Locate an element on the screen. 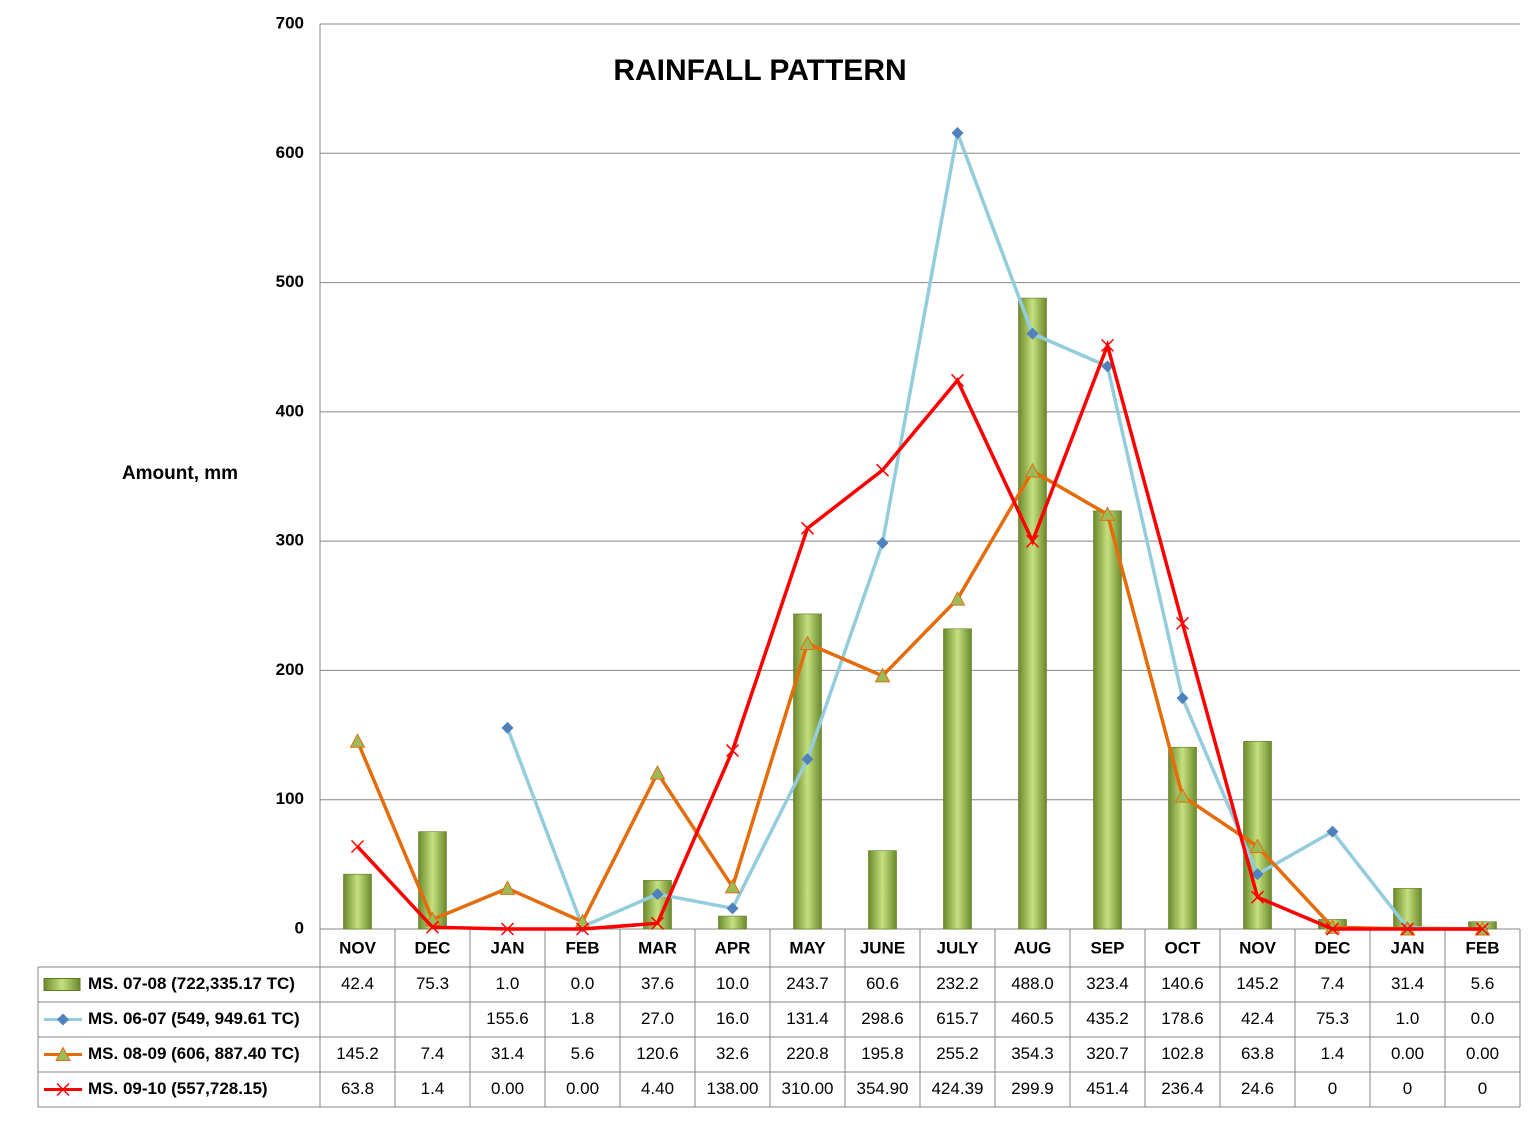  table-cell: 354.3 is located at coordinates (1032, 1053).